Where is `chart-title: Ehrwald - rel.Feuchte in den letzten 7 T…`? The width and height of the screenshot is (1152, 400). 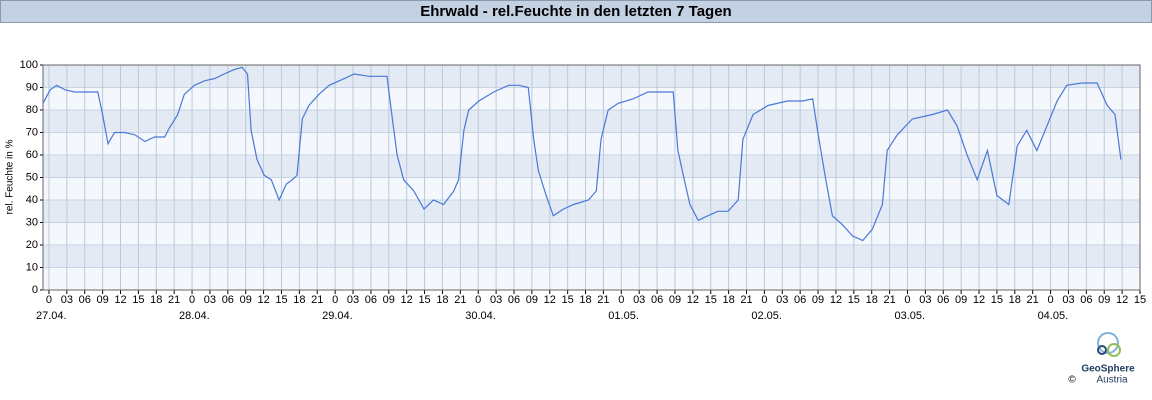 chart-title: Ehrwald - rel.Feuchte in den letzten 7 T… is located at coordinates (575, 11).